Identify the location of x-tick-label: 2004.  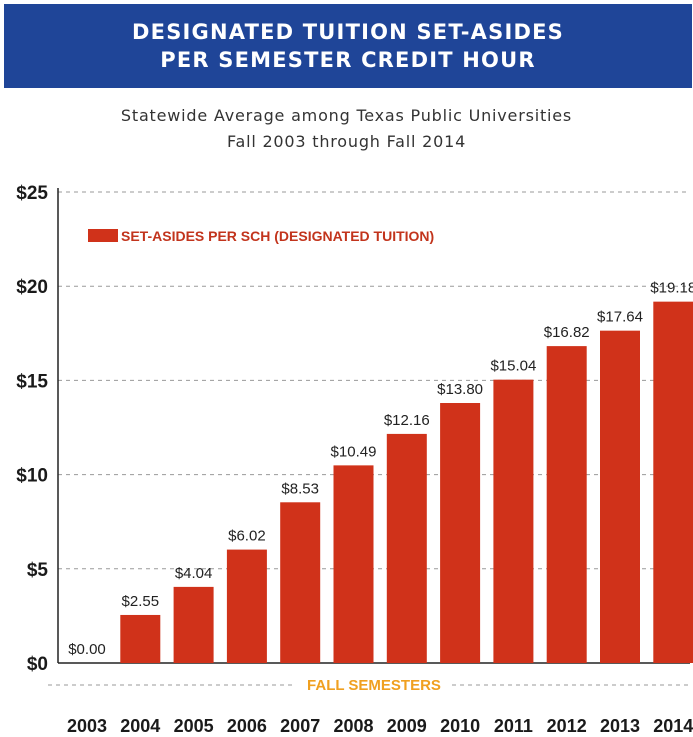
(140, 726).